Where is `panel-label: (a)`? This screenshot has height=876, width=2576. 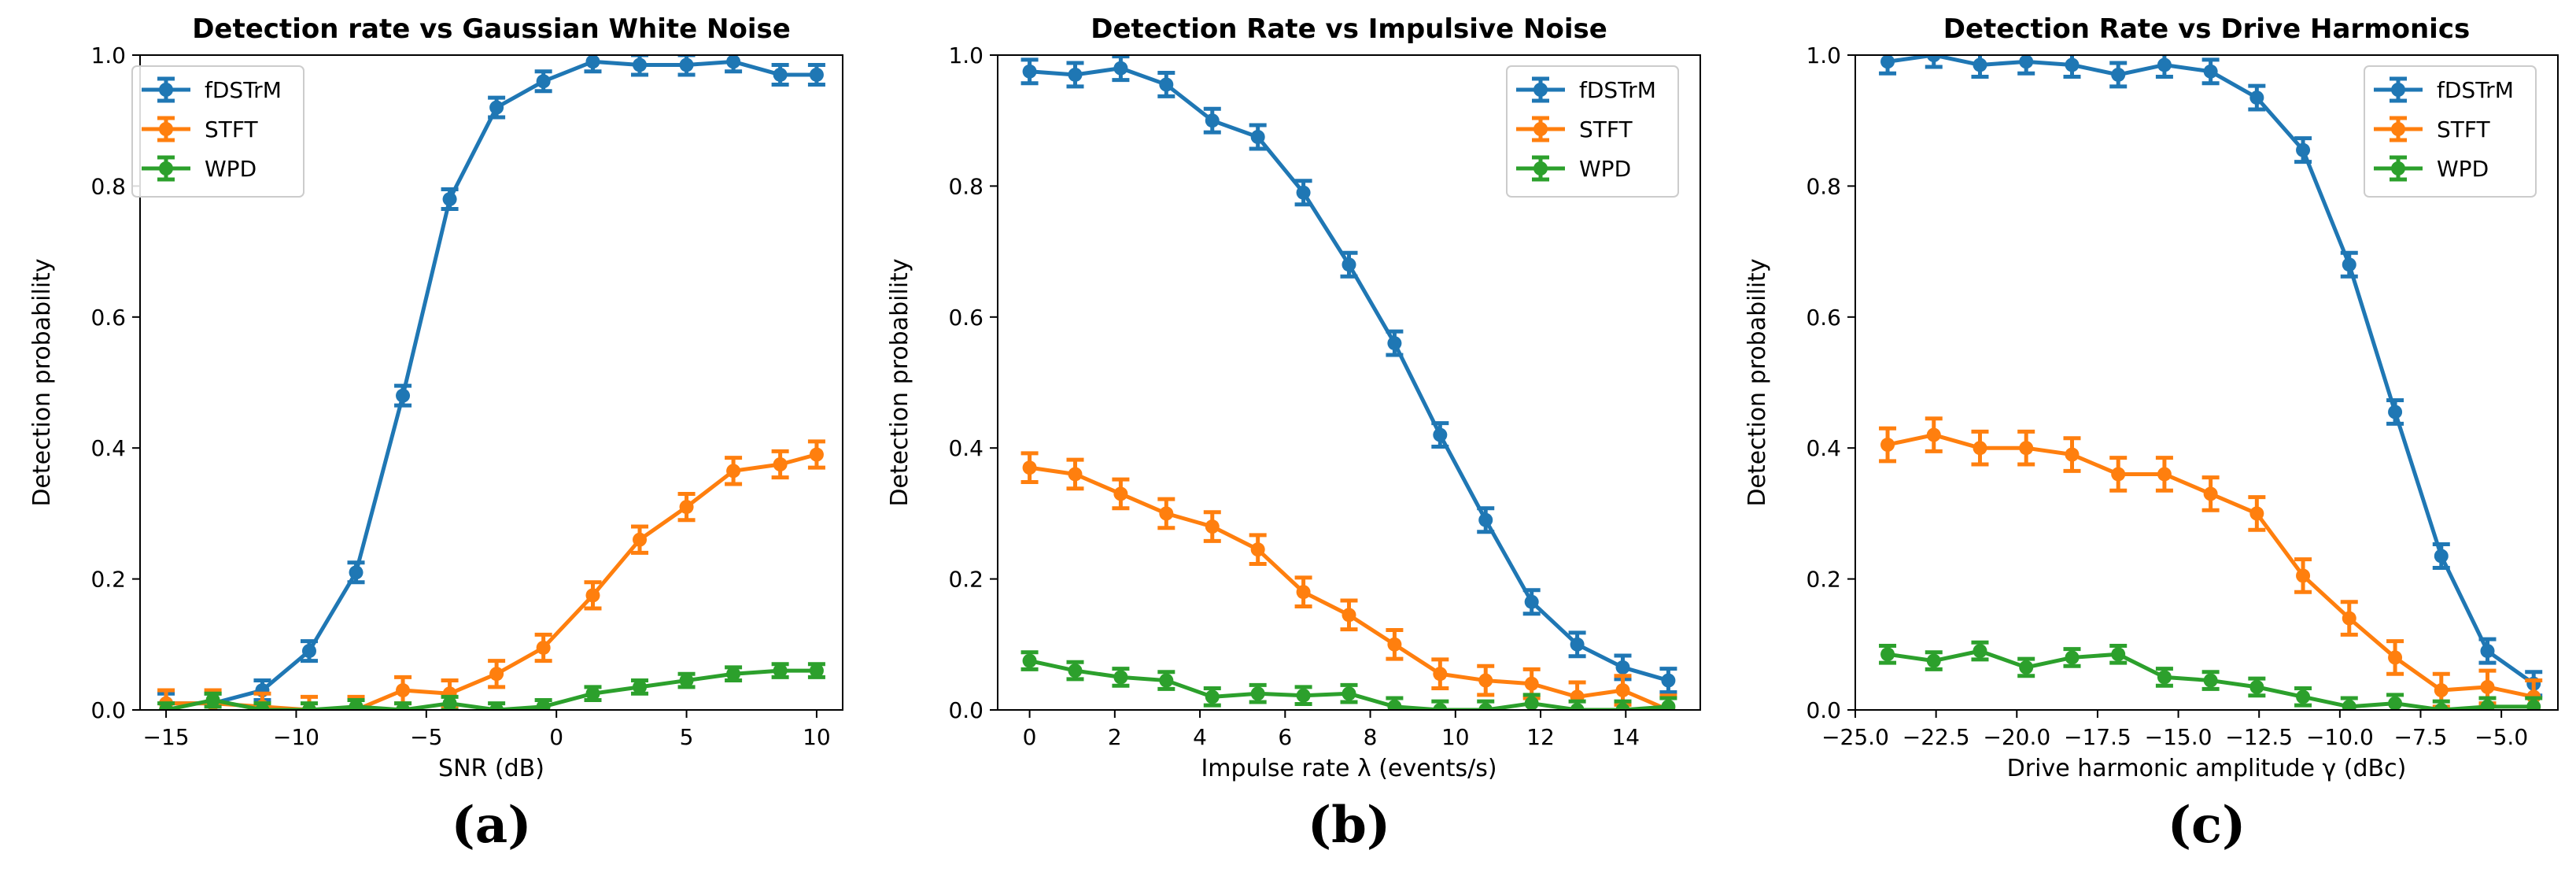 panel-label: (a) is located at coordinates (491, 825).